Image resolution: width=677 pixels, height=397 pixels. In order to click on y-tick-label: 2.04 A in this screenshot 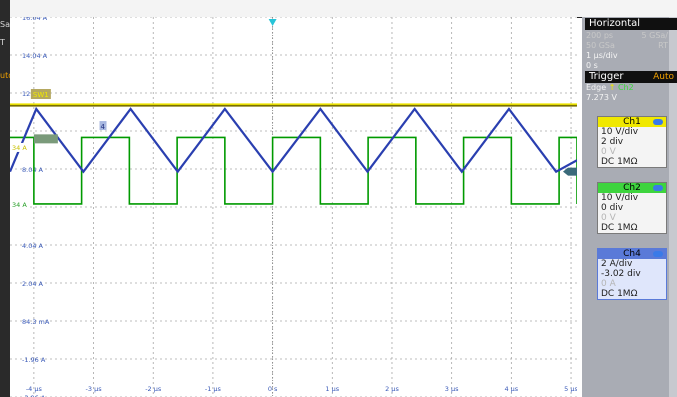, I will do `click(33, 284)`.